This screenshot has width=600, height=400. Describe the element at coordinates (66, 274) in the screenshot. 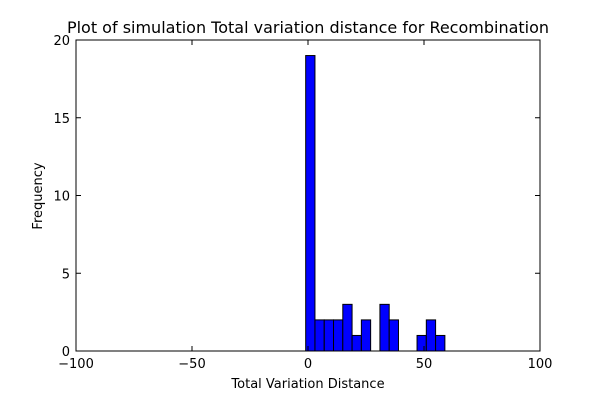

I see `y-tick-label: 5` at that location.